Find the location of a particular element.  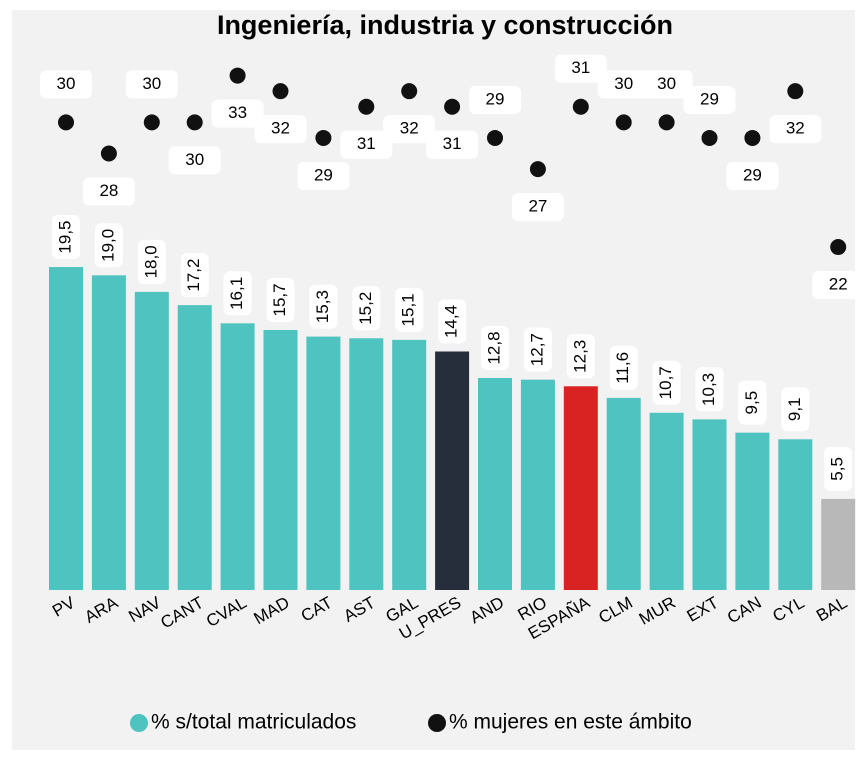

bar-label: 16,1 is located at coordinates (236, 293).